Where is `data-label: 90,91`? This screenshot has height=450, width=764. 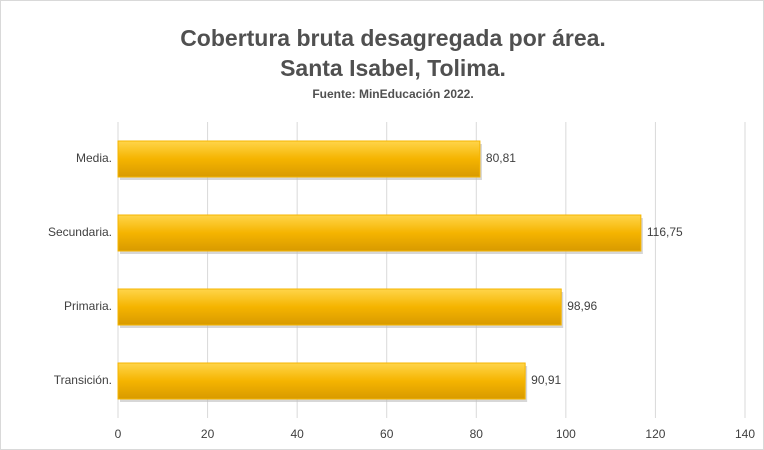 data-label: 90,91 is located at coordinates (546, 380).